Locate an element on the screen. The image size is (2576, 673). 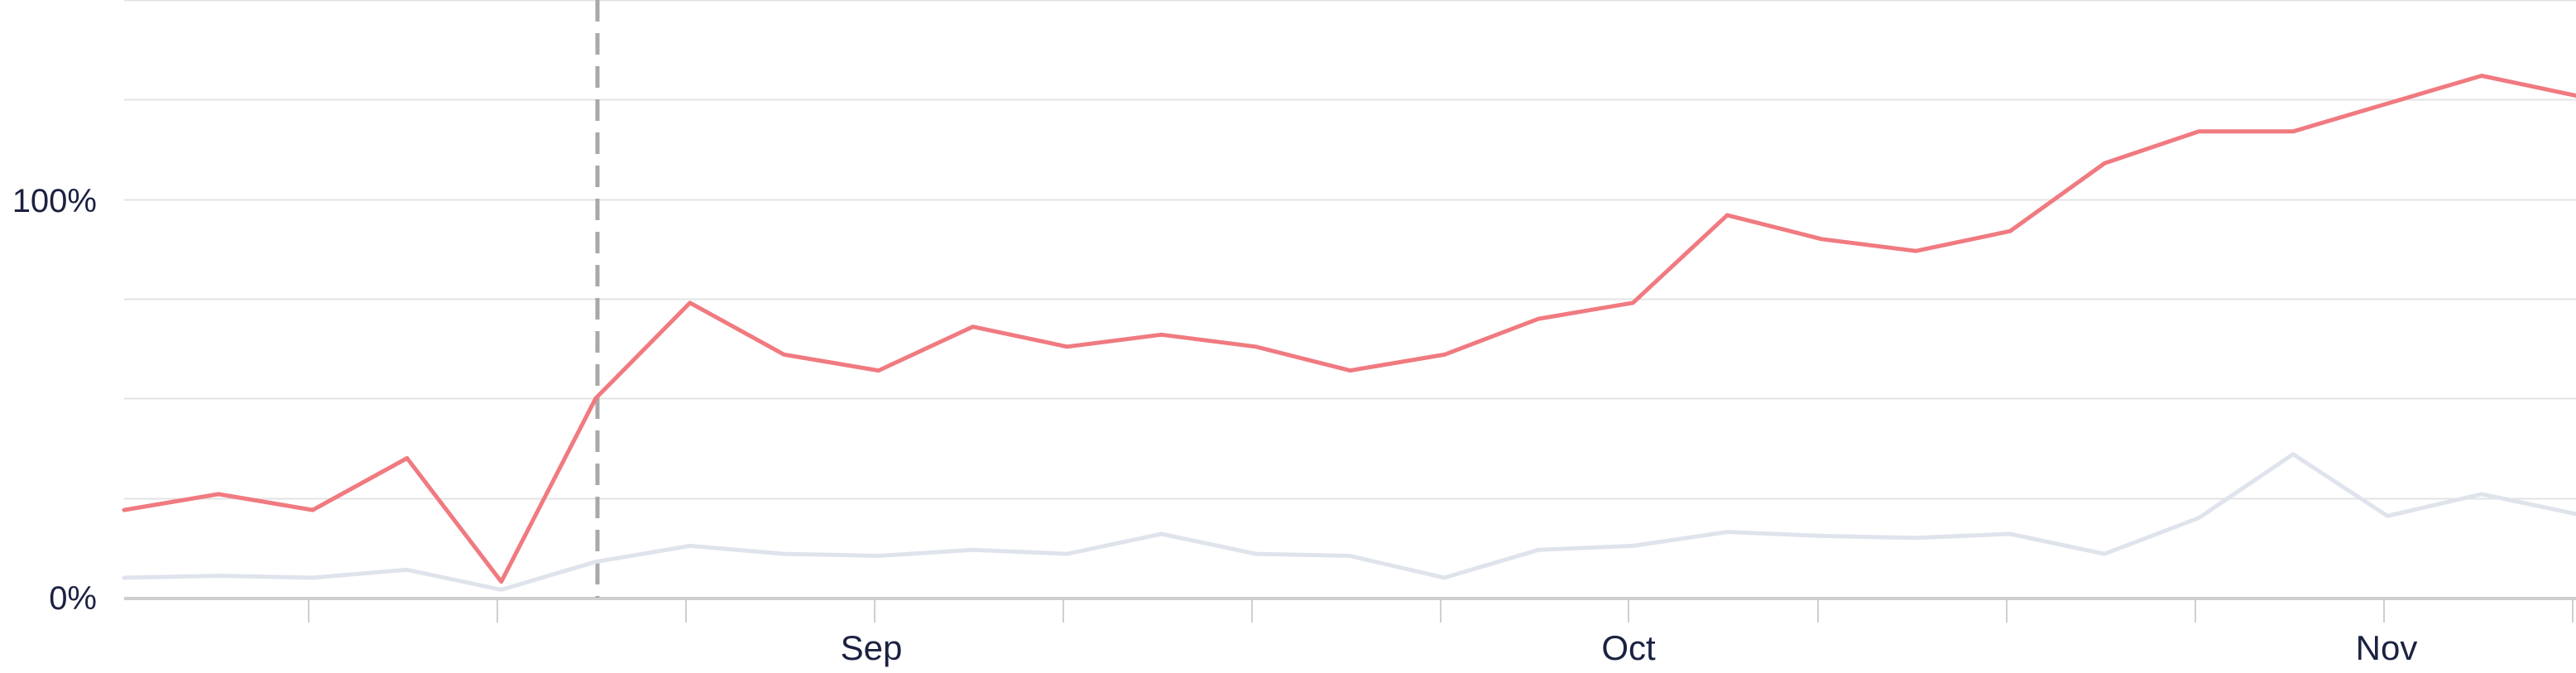
y-tick-label-100: 100% is located at coordinates (55, 201).